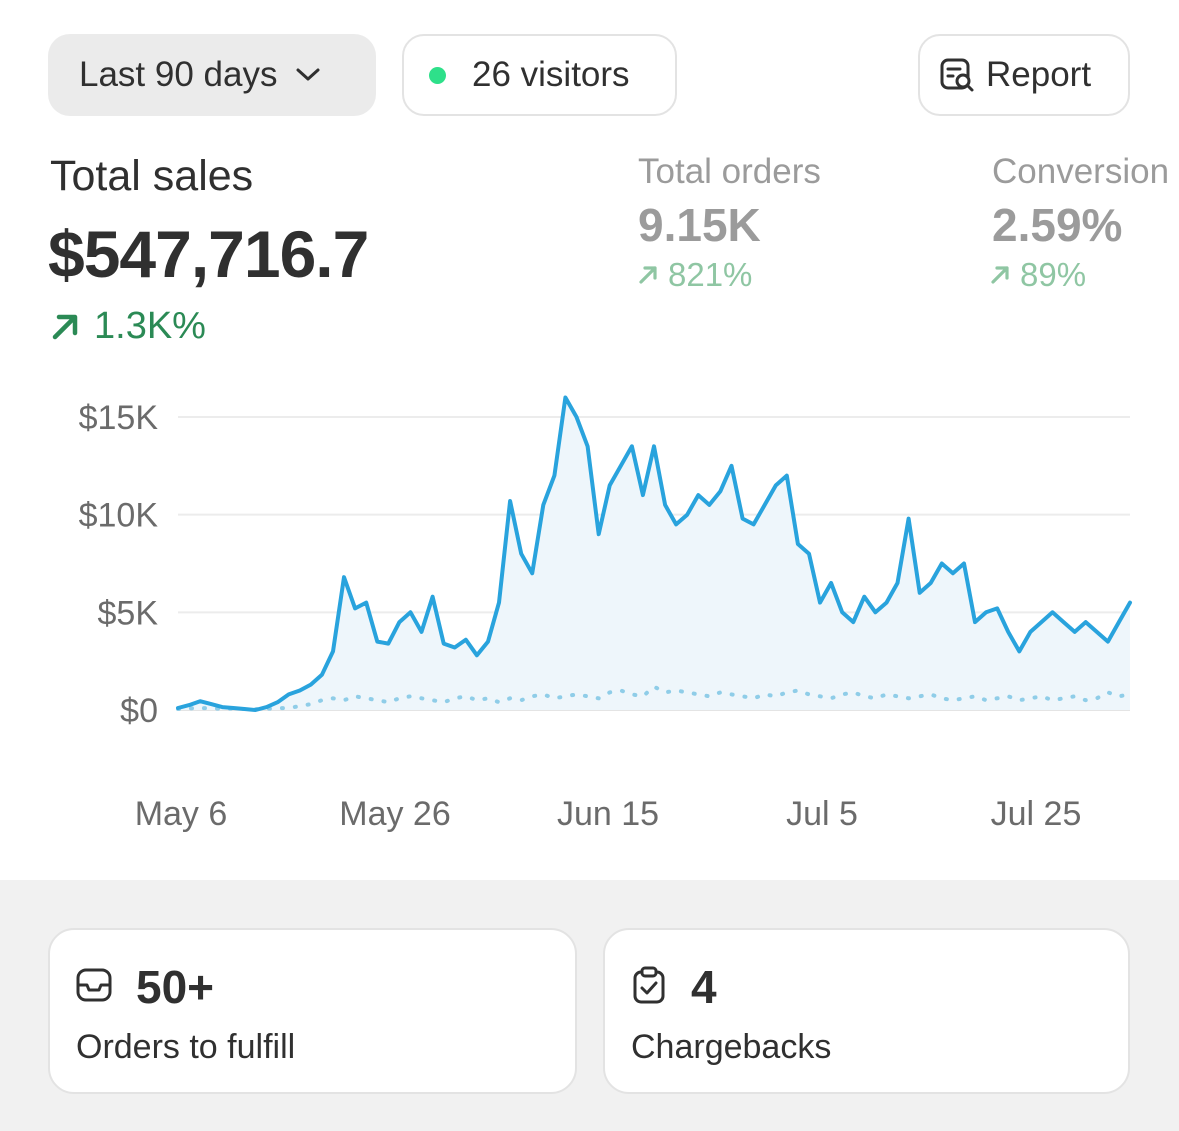 The image size is (1179, 1131). Describe the element at coordinates (710, 274) in the screenshot. I see `total-orders-change-value: 821%` at that location.